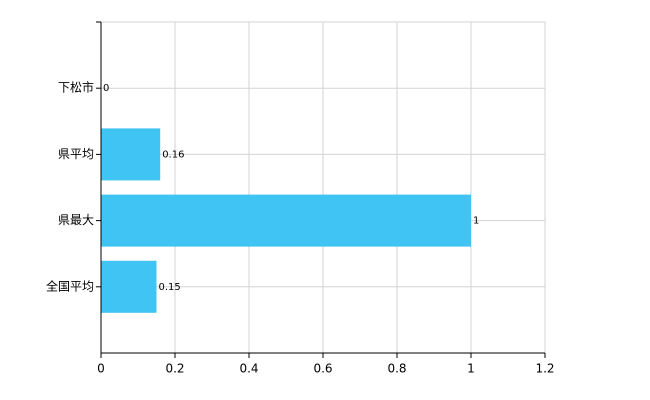 This screenshot has height=400, width=650. Describe the element at coordinates (322, 369) in the screenshot. I see `x-tick-label: 0.6` at that location.